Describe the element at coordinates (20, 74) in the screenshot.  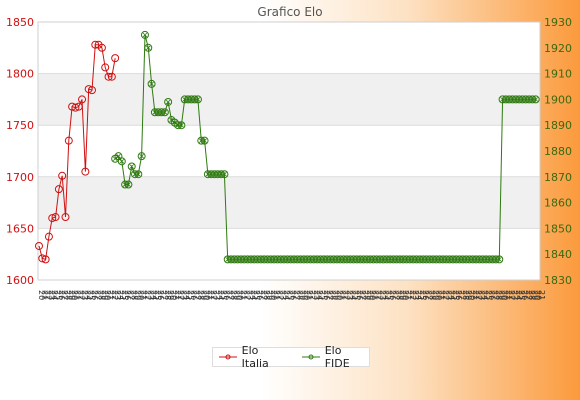
I see `left-tick-label: 1800` at that location.